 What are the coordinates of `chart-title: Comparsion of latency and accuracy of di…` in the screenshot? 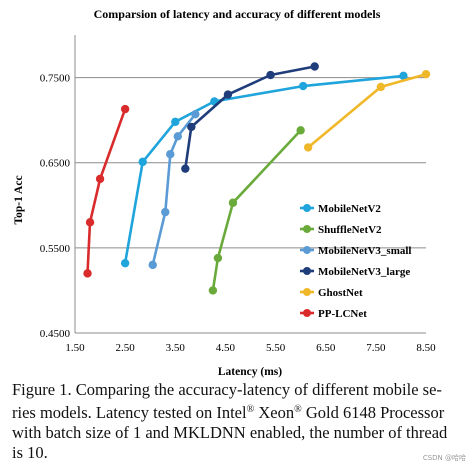 It's located at (237, 14).